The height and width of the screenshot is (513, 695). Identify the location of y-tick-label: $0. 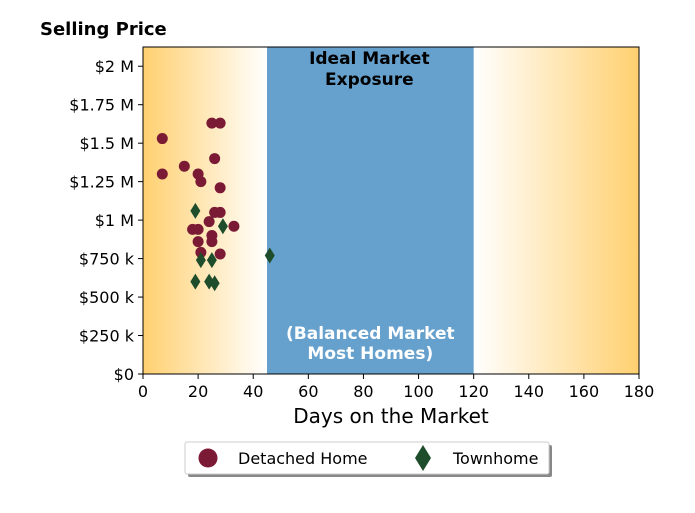
(124, 374).